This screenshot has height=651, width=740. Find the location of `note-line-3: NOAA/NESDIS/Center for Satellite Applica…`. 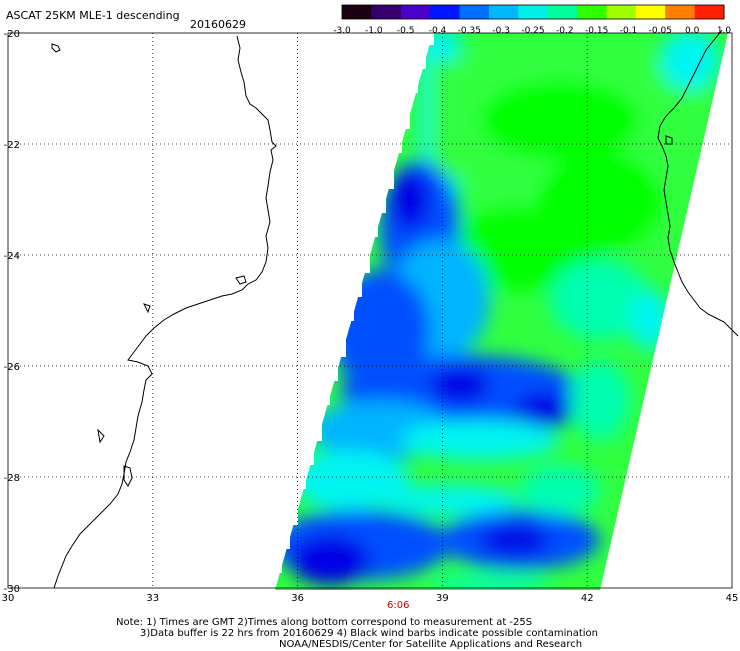

note-line-3: NOAA/NESDIS/Center for Satellite Applica… is located at coordinates (431, 644).